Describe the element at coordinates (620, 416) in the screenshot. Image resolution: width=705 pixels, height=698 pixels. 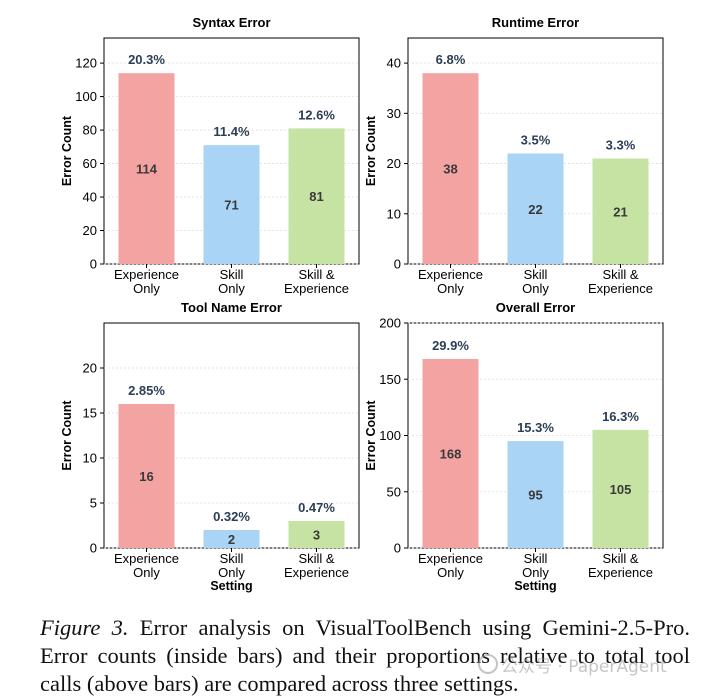
I see `bar-percent-label: 16.3%` at that location.